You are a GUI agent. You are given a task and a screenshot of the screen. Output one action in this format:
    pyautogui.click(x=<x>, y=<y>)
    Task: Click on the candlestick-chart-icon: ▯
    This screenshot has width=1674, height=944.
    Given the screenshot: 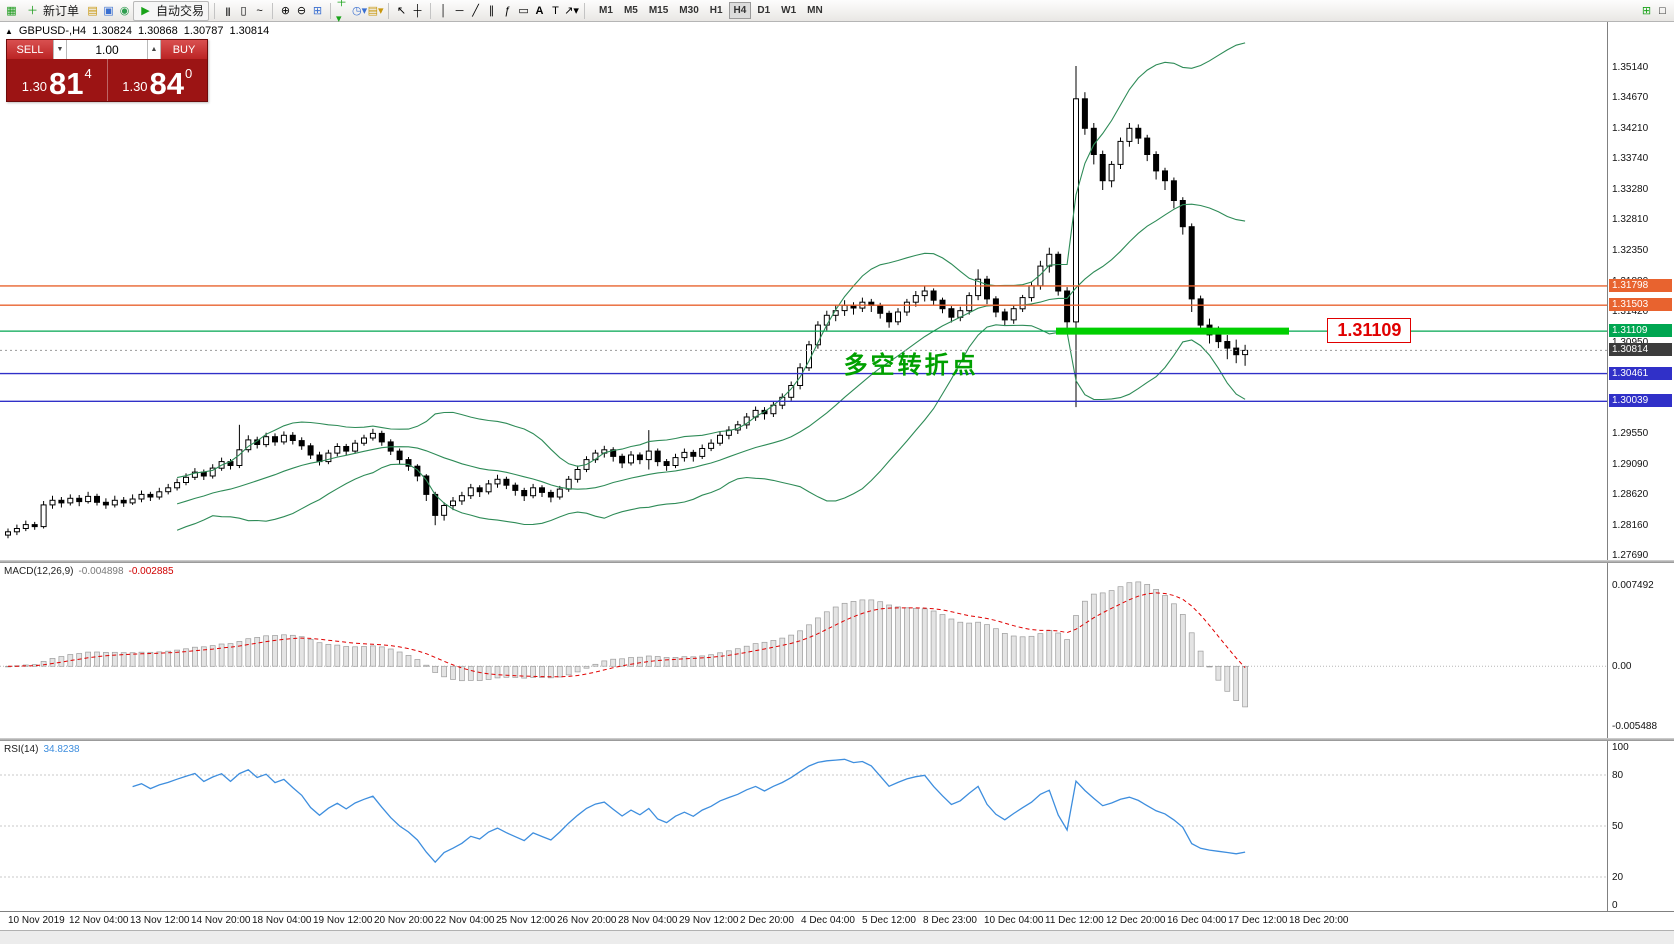 What is the action you would take?
    pyautogui.click(x=243, y=10)
    